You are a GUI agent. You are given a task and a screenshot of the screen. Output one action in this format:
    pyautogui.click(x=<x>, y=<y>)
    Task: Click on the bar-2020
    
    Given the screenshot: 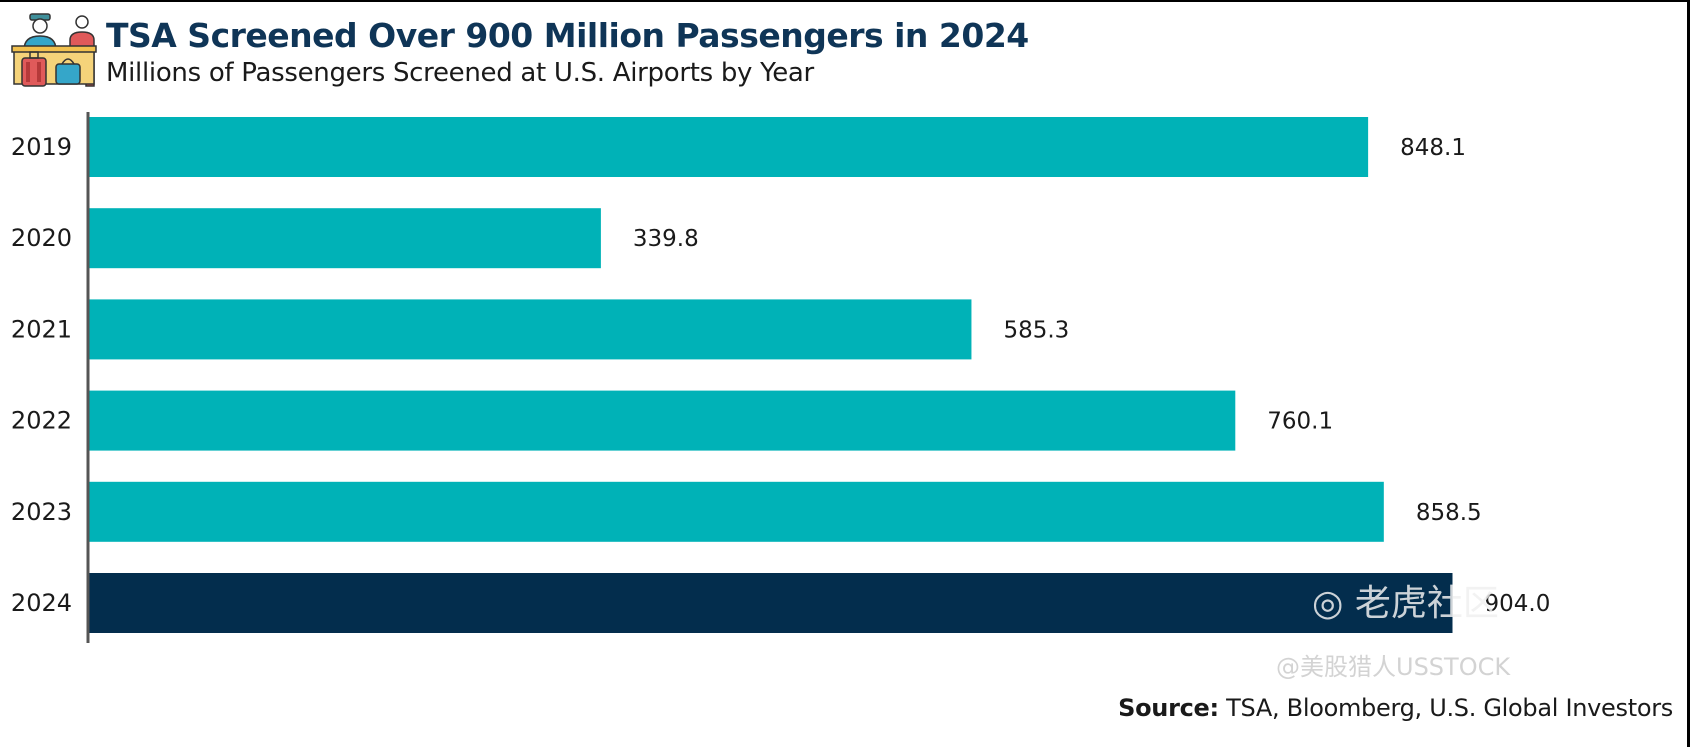 What is the action you would take?
    pyautogui.click(x=344, y=238)
    